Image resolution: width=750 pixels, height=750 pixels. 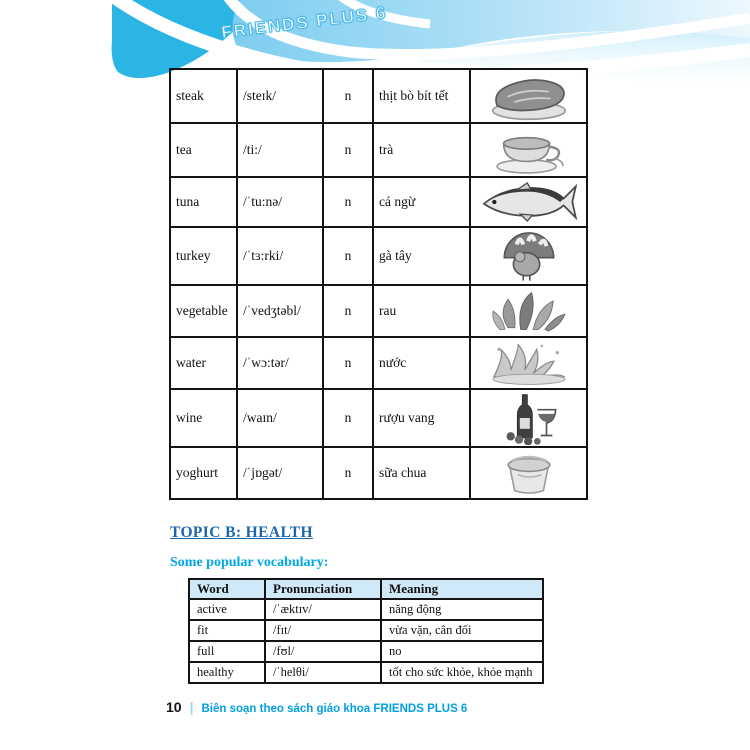 I want to click on food-table-row: steak/steɪk/n thịt bò bít tết, so click(x=378, y=96).